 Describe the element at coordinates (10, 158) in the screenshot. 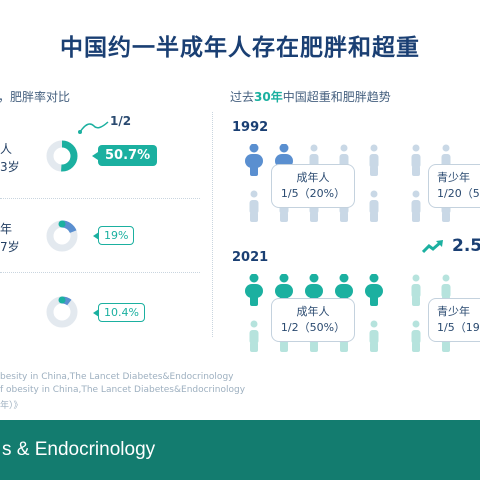

I see `group-label-adult: 人 3岁` at that location.